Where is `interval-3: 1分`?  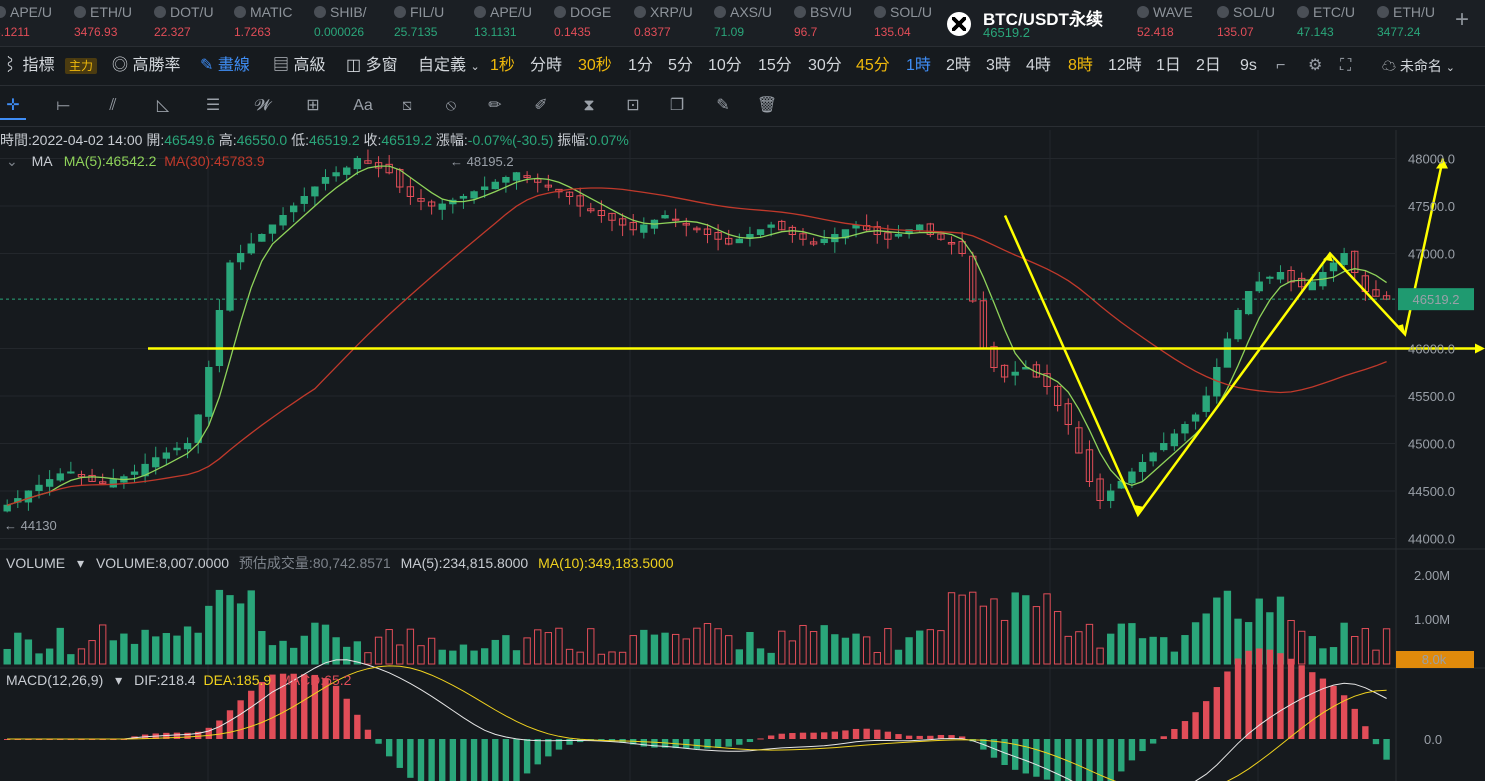 interval-3: 1分 is located at coordinates (640, 65).